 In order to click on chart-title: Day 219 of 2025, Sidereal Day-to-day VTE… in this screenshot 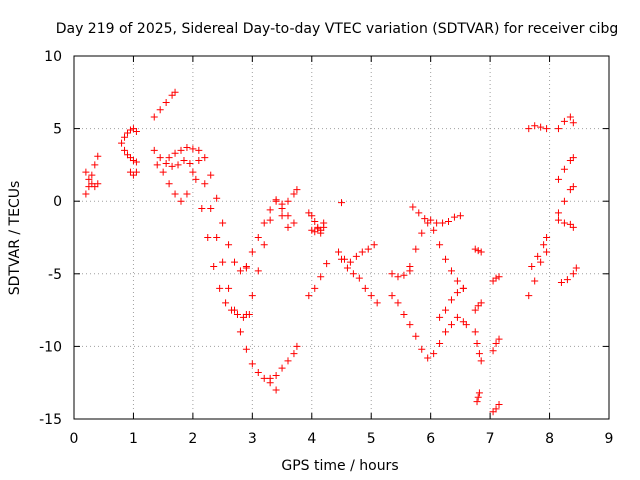, I will do `click(337, 29)`.